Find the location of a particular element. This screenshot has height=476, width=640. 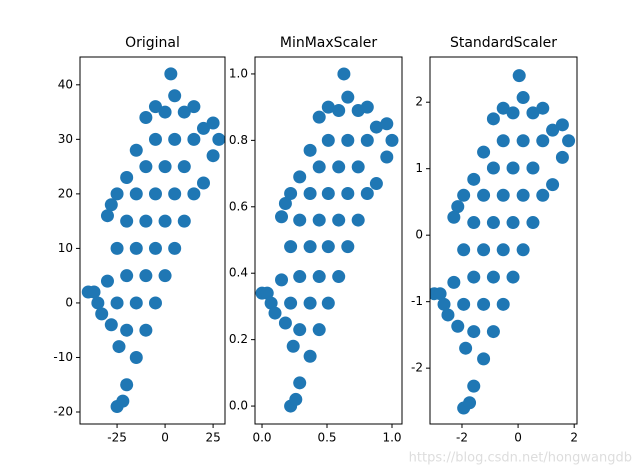

y-tick-label: 20 is located at coordinates (65, 193).